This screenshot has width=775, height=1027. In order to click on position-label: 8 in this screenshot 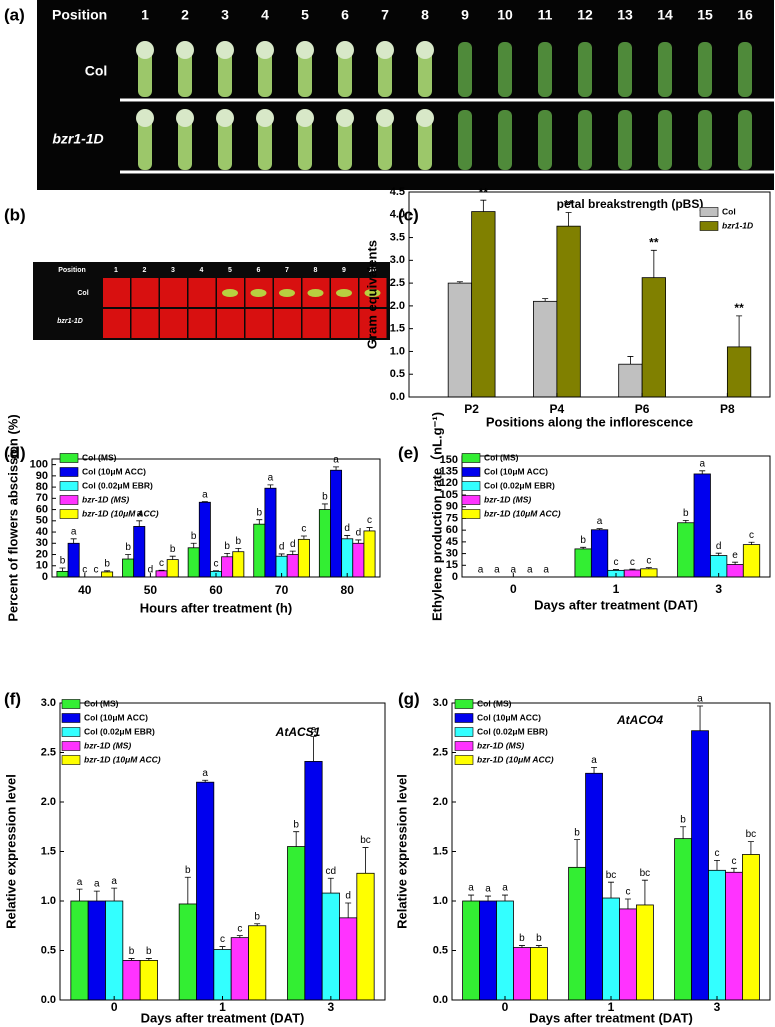, I will do `click(425, 15)`.